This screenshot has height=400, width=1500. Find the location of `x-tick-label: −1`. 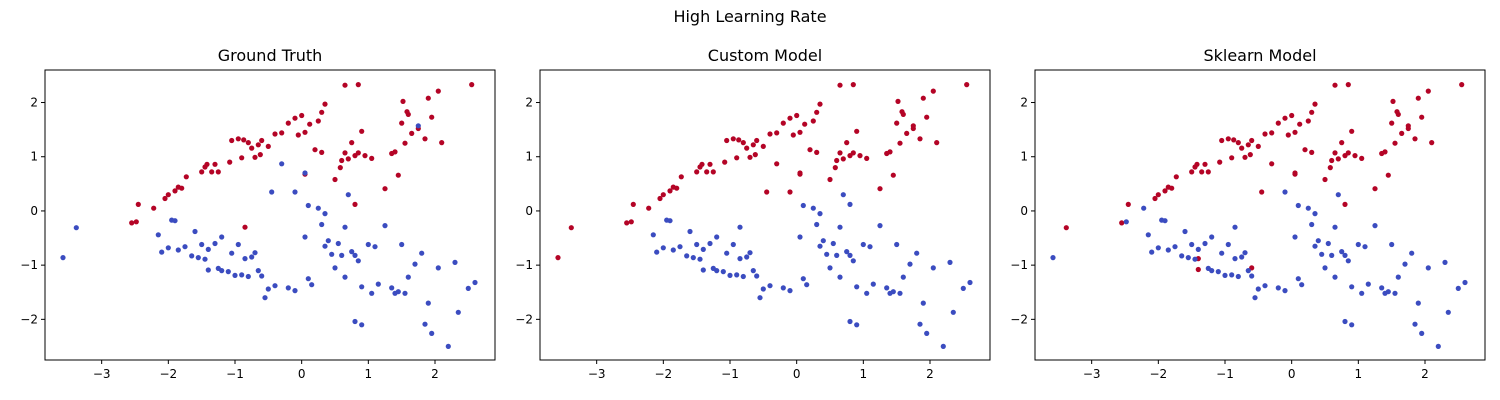

x-tick-label: −1 is located at coordinates (1225, 374).